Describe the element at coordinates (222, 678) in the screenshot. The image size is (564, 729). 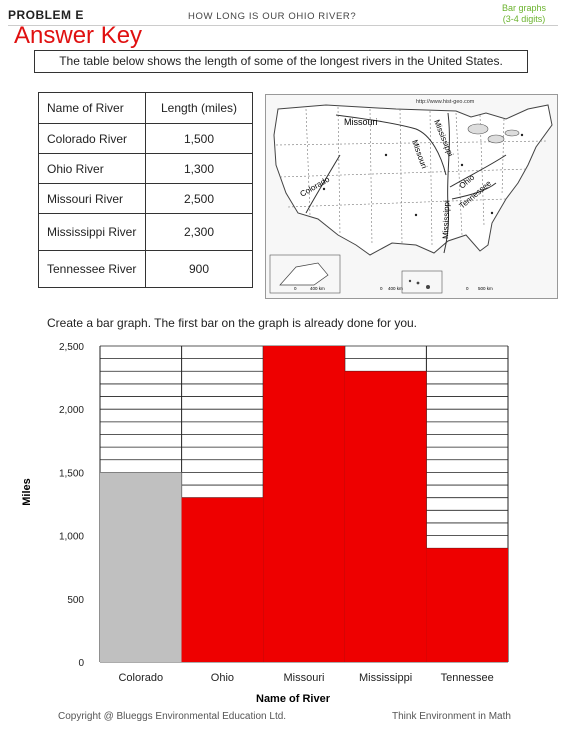
I see `x-tick-label: Ohio` at that location.